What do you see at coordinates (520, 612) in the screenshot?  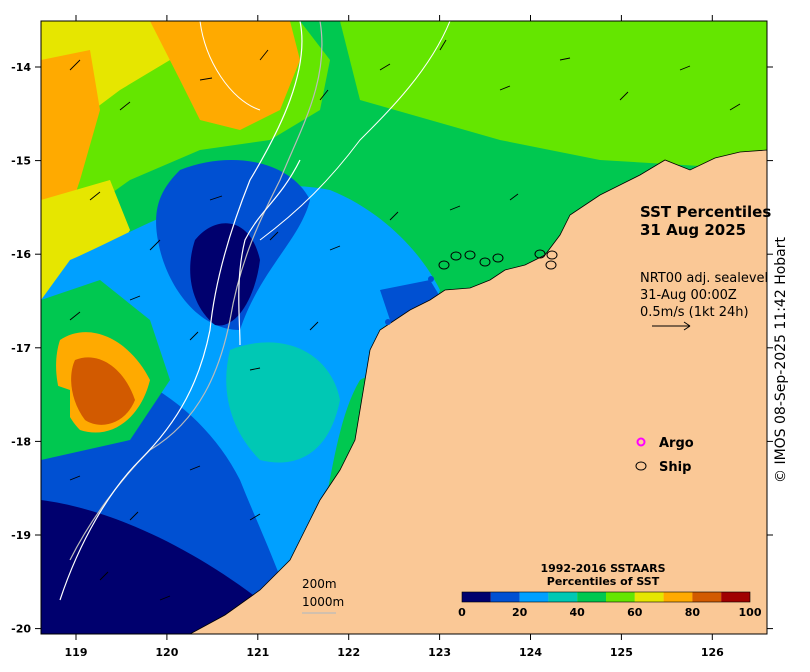 I see `colorbar-tick-label: 20` at bounding box center [520, 612].